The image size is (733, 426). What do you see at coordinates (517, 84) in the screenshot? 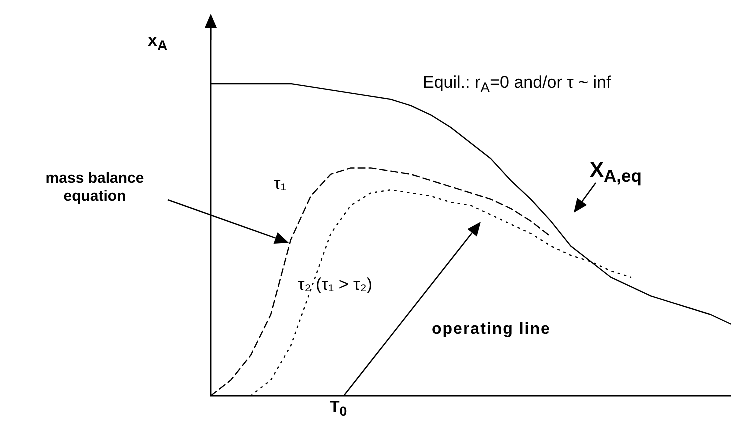
I see `annotation: Equil.: r$_{A}$=0 and/or τ ~ inf` at bounding box center [517, 84].